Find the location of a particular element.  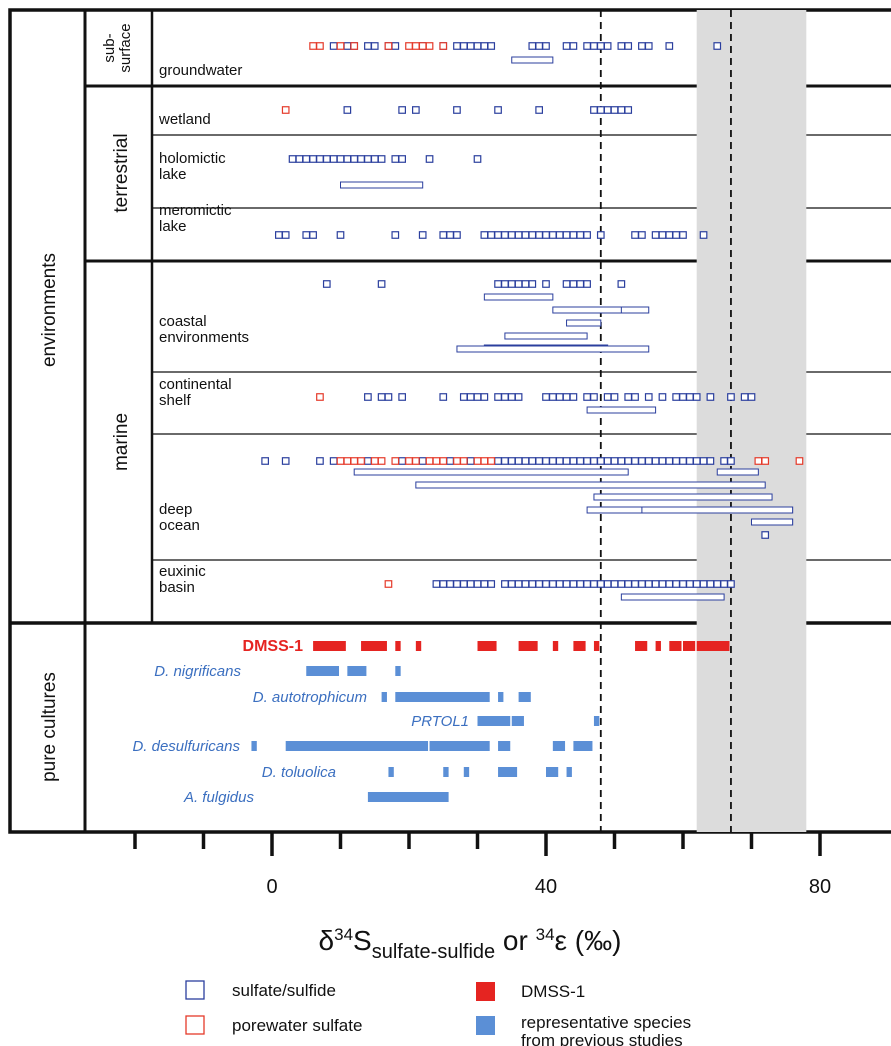

group-label-environments: environments is located at coordinates (49, 310).